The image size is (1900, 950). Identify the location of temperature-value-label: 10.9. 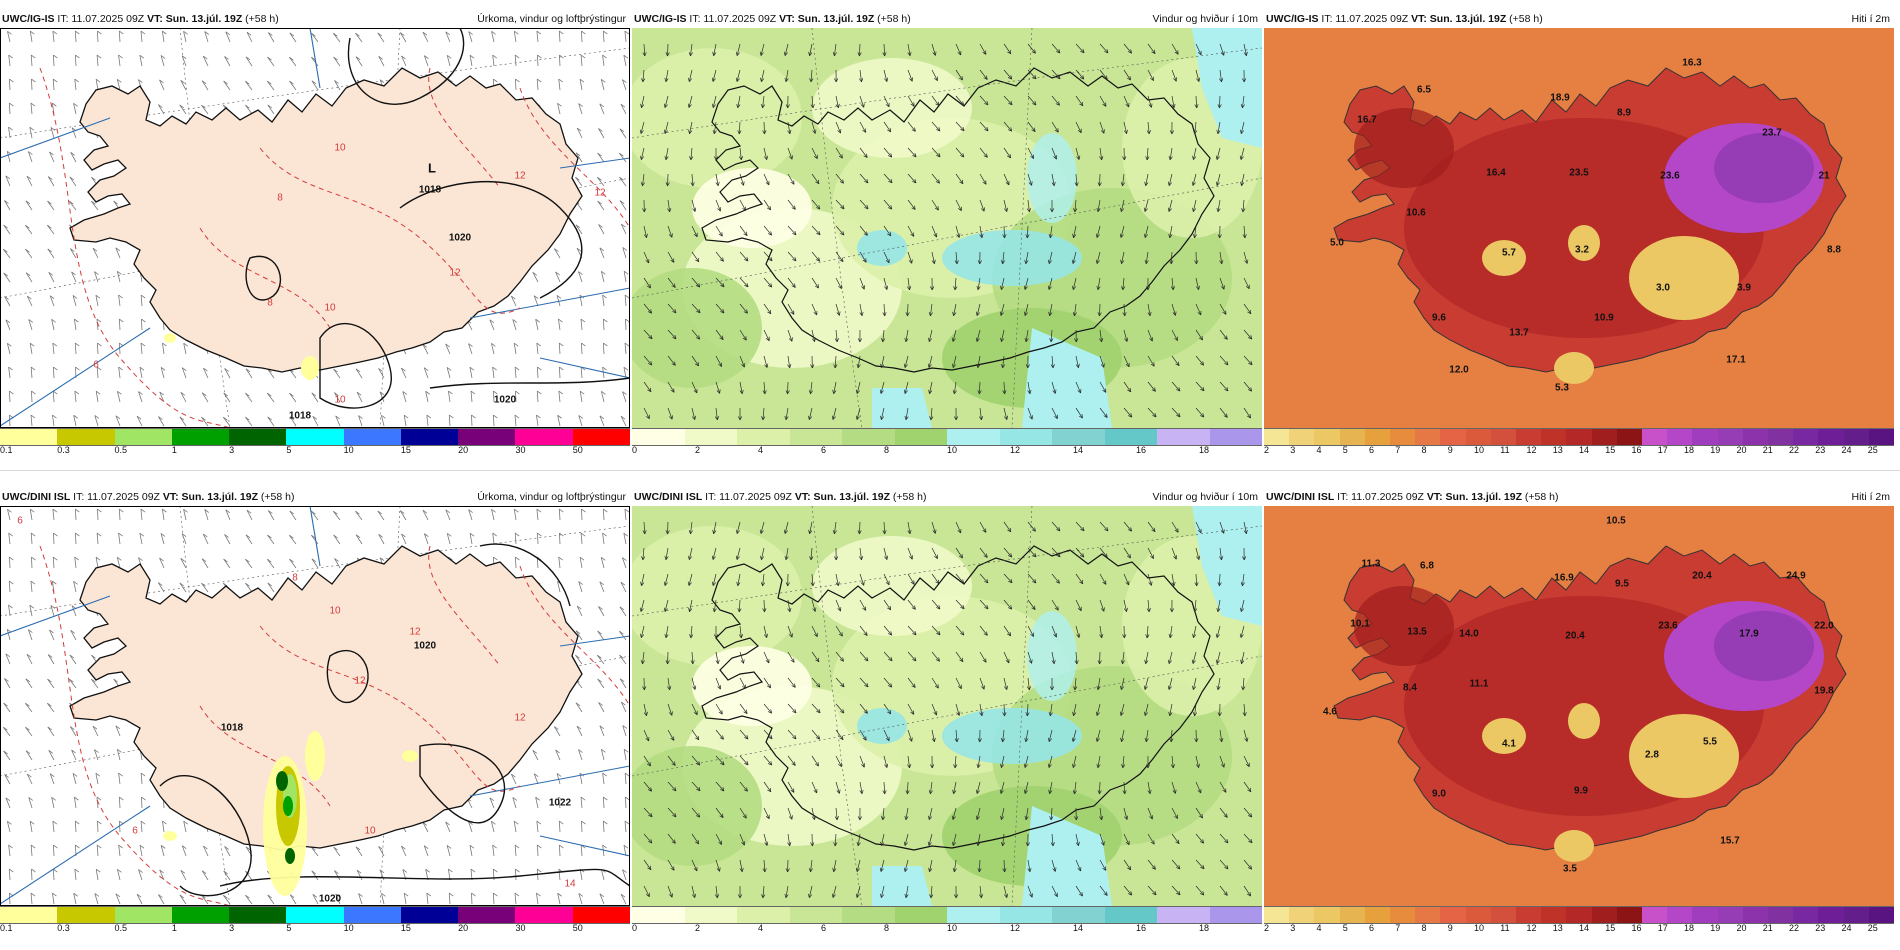
(1604, 318).